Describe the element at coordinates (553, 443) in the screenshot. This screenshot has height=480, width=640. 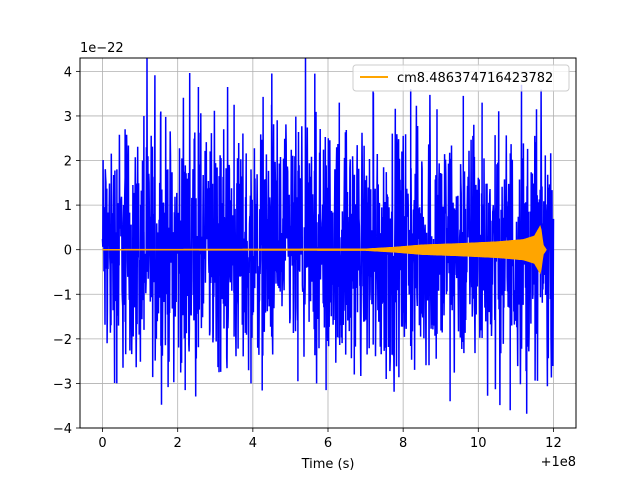
I see `x-tick-label: 12` at that location.